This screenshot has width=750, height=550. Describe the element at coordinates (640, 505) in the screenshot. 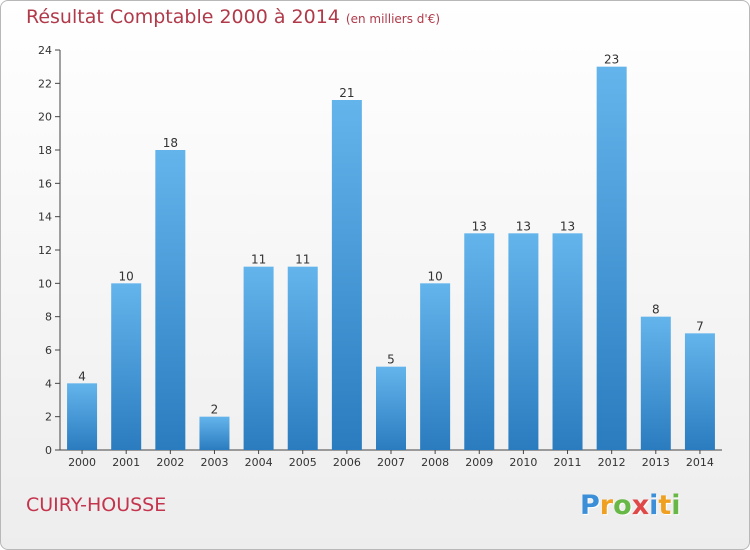

I see `logo-letter: x` at that location.